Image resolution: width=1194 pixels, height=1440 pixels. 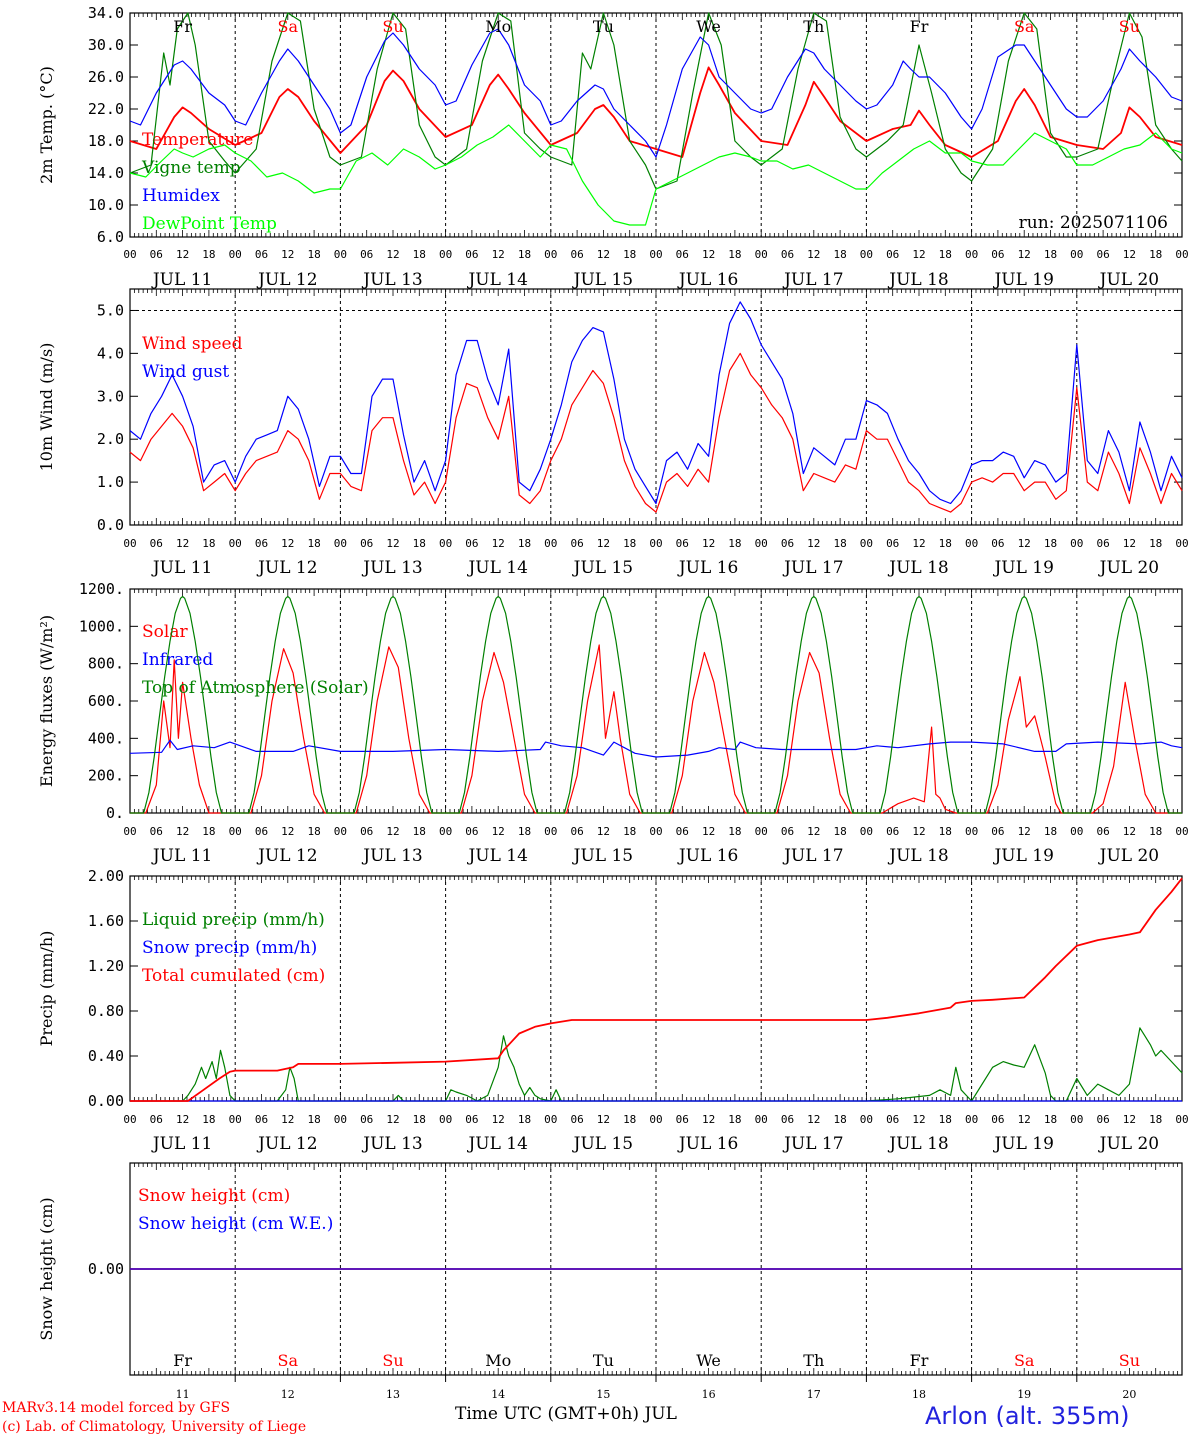 What do you see at coordinates (106, 205) in the screenshot?
I see `y-tick-label: 10.0` at bounding box center [106, 205].